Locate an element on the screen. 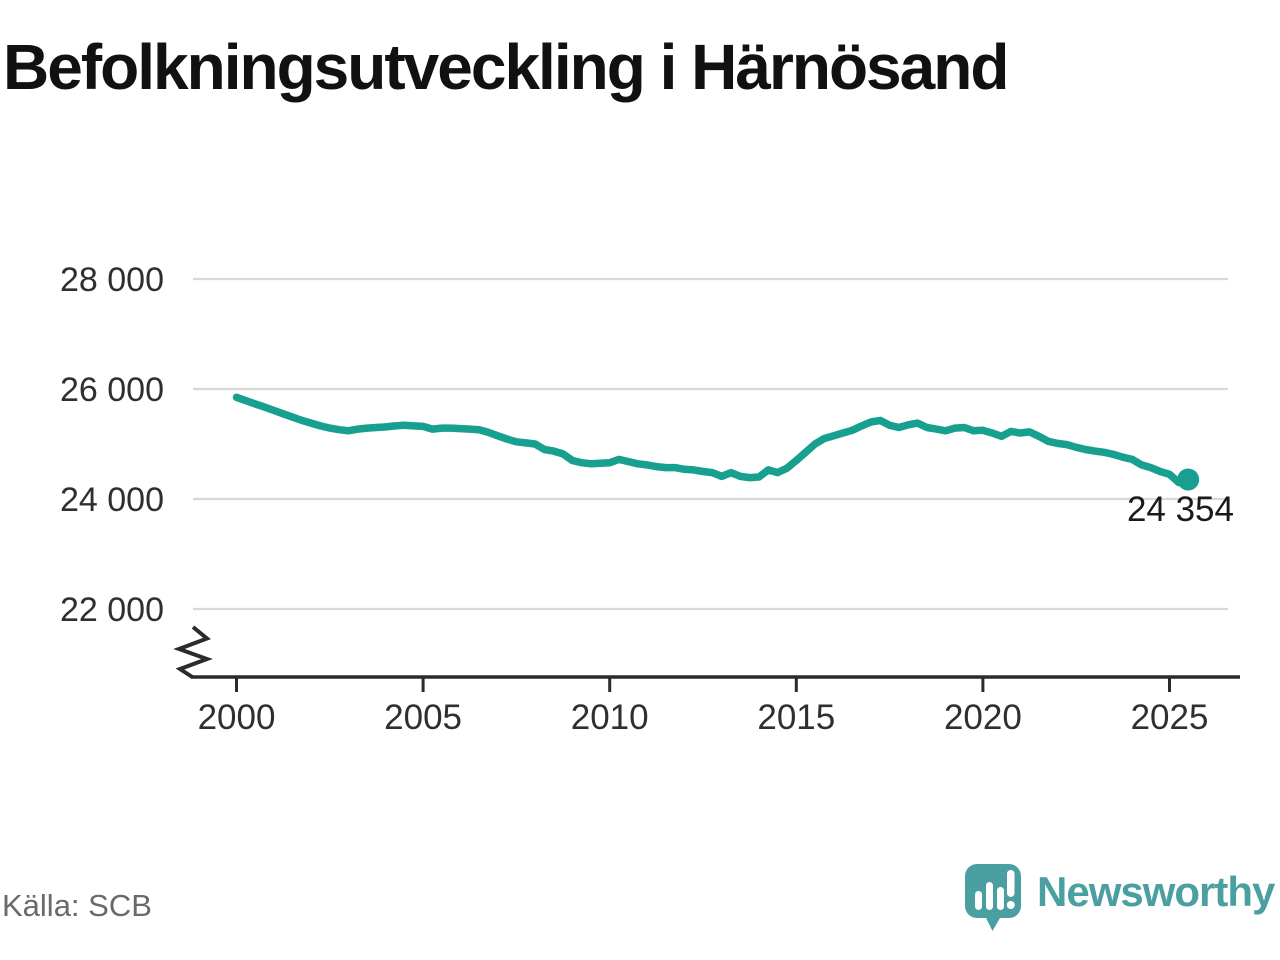 This screenshot has width=1280, height=960. x-axis-label-2015: 2015 is located at coordinates (796, 717).